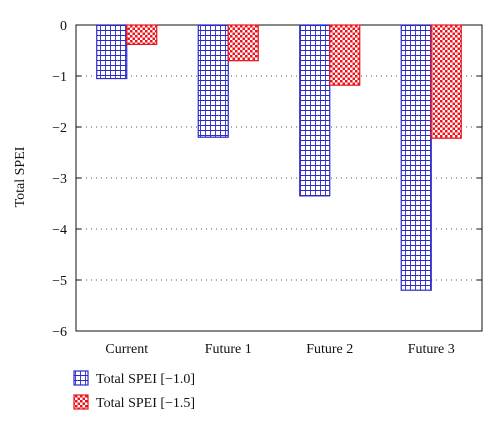  What do you see at coordinates (59, 332) in the screenshot?
I see `y-tick-label: −6` at bounding box center [59, 332].